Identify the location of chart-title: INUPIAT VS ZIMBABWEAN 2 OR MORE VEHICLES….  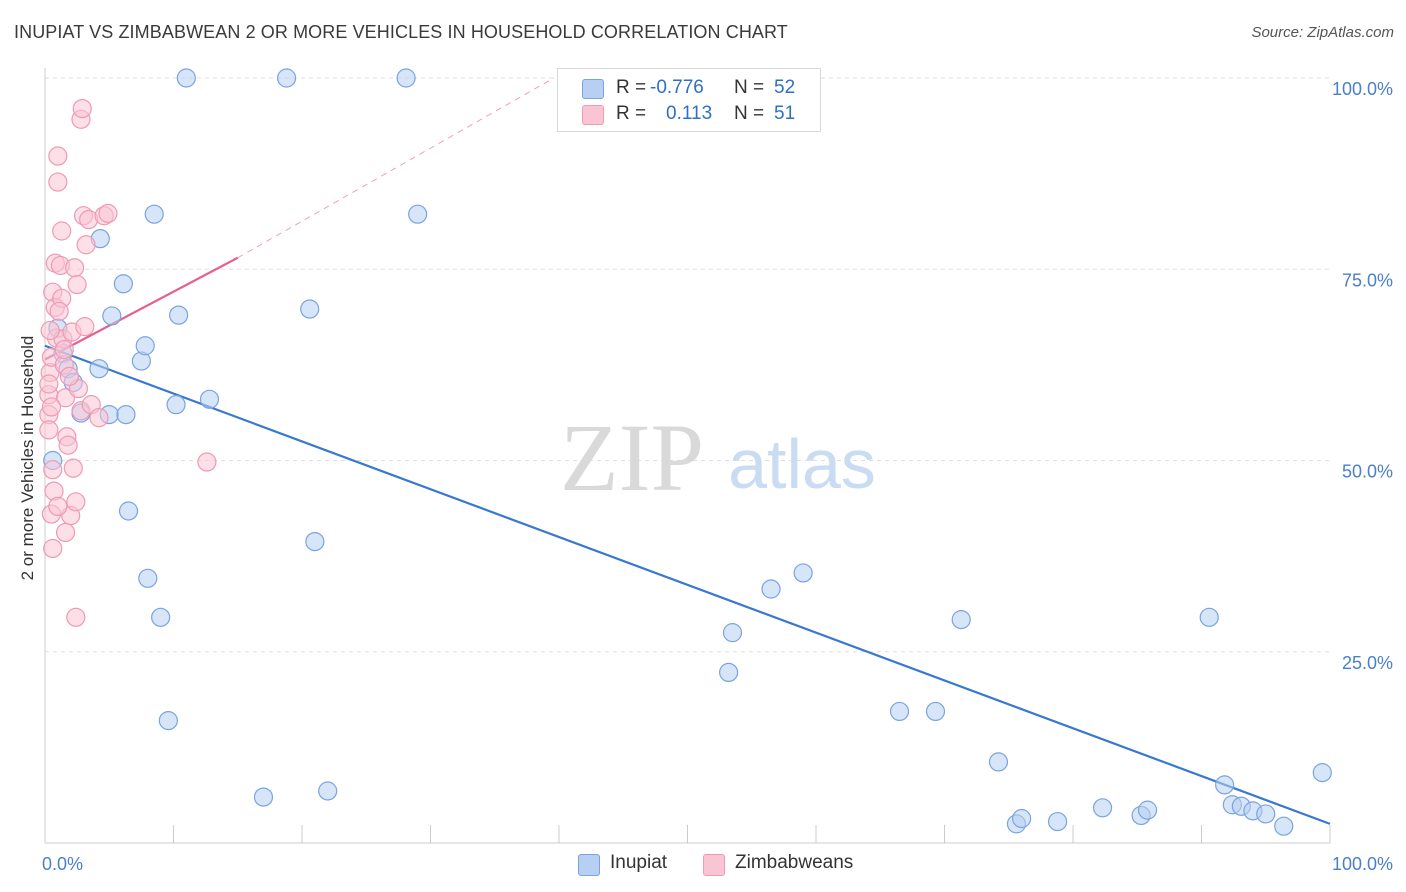
(401, 32).